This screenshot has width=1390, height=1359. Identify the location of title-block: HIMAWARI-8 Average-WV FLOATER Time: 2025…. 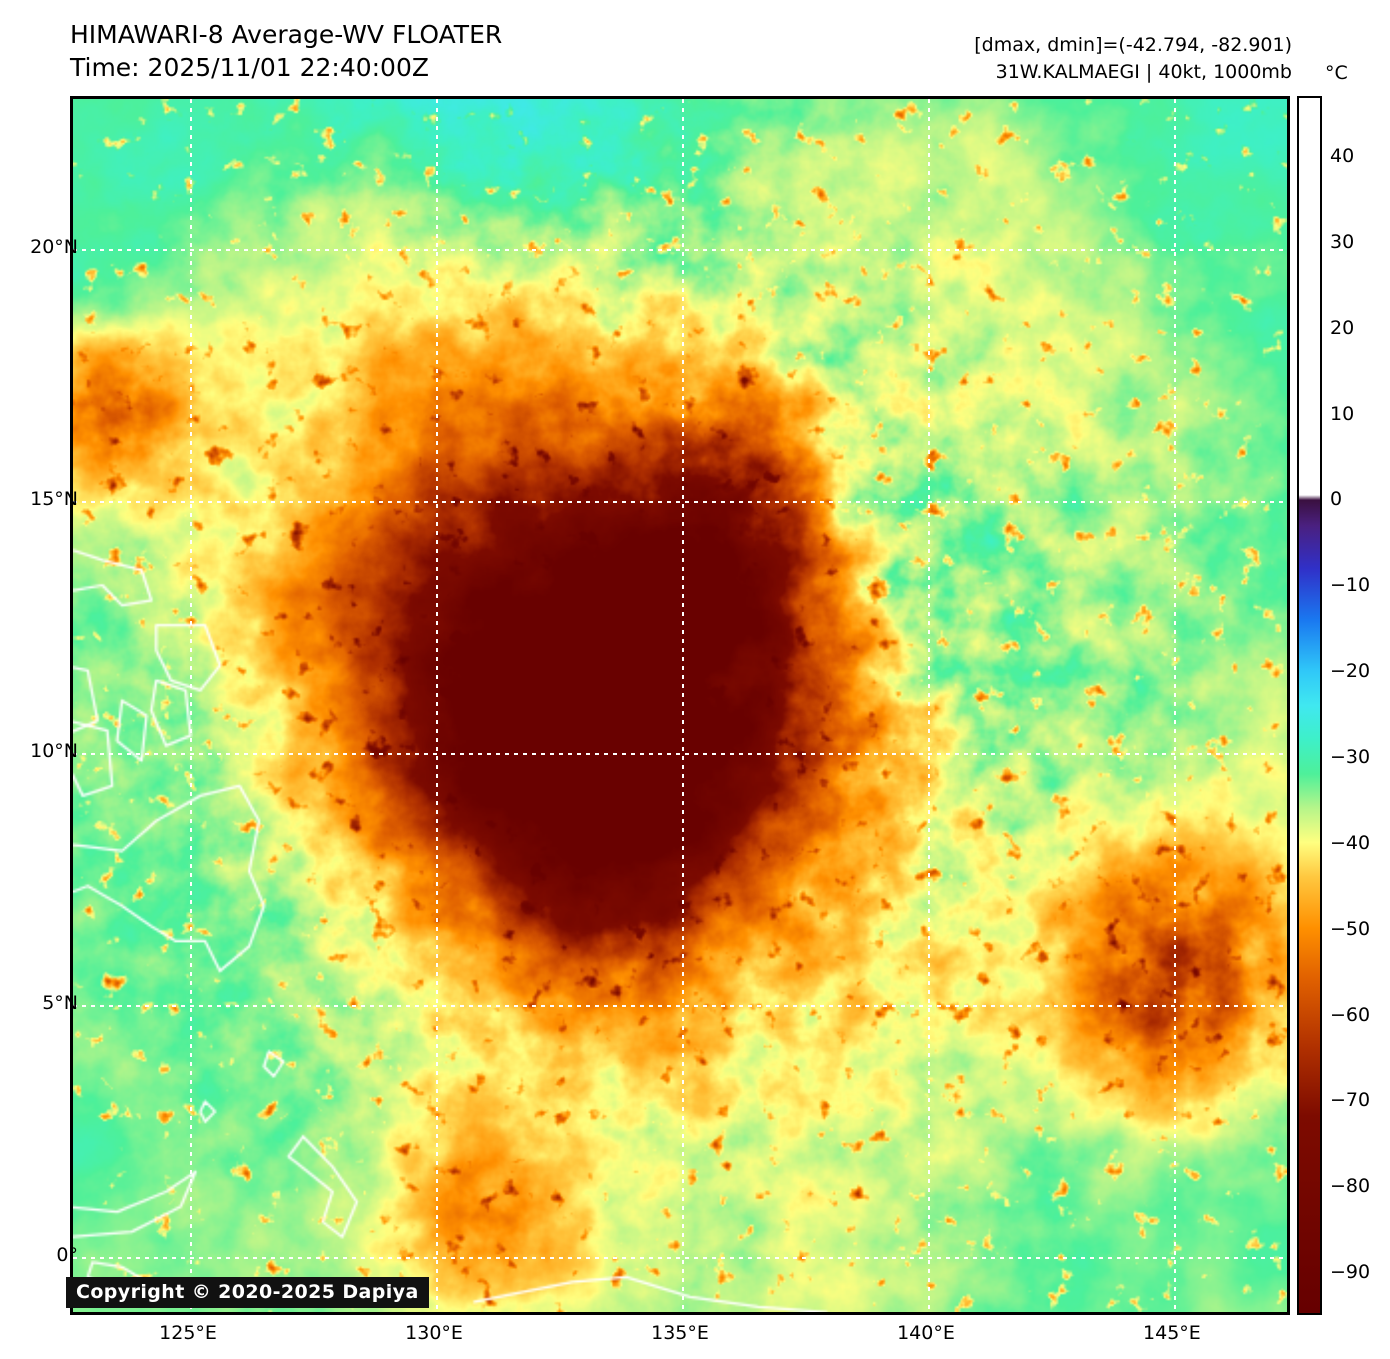
(286, 51).